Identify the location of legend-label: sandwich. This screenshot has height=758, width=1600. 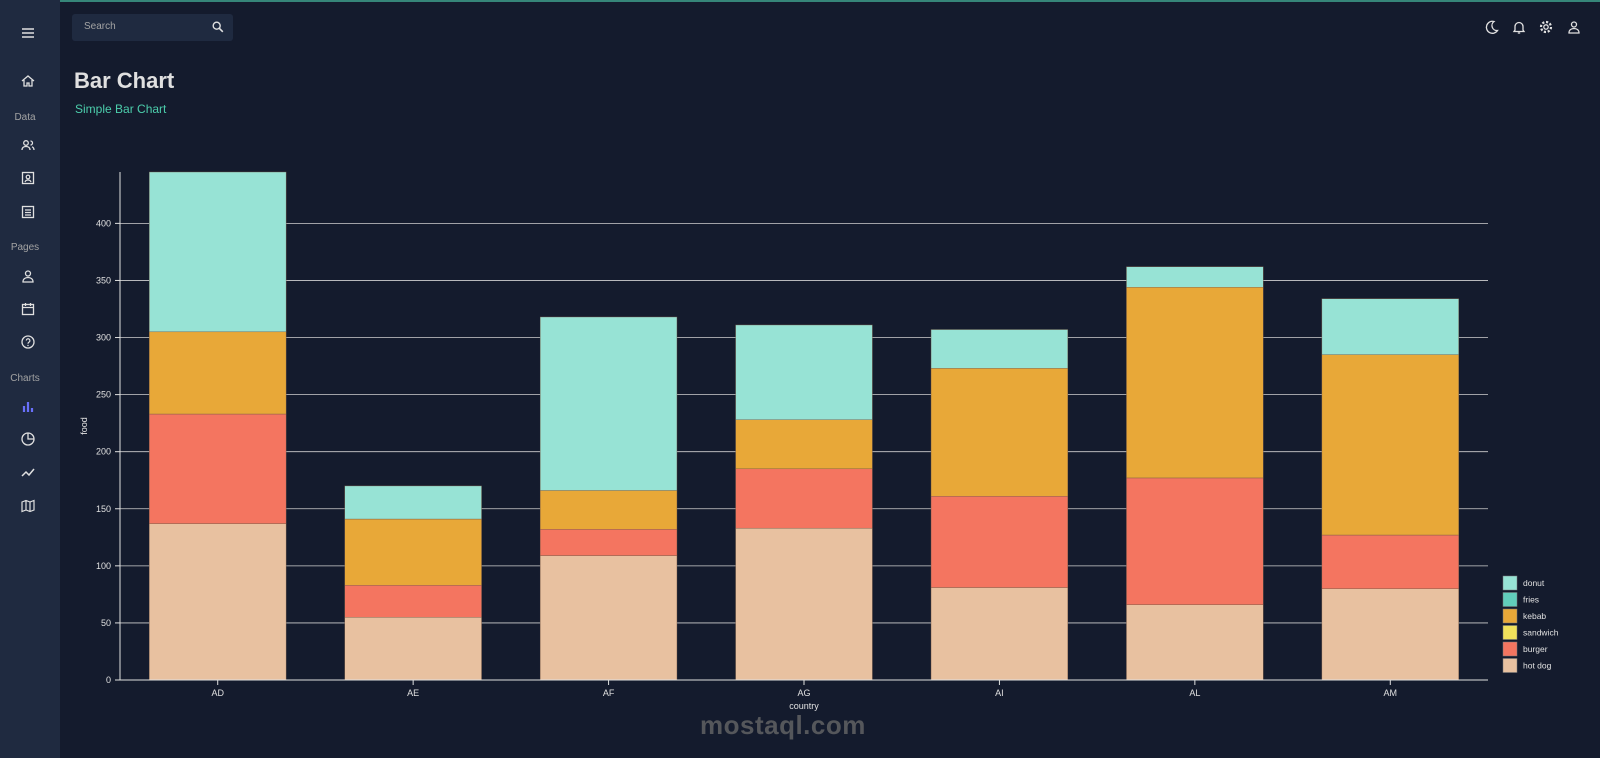
(1541, 633).